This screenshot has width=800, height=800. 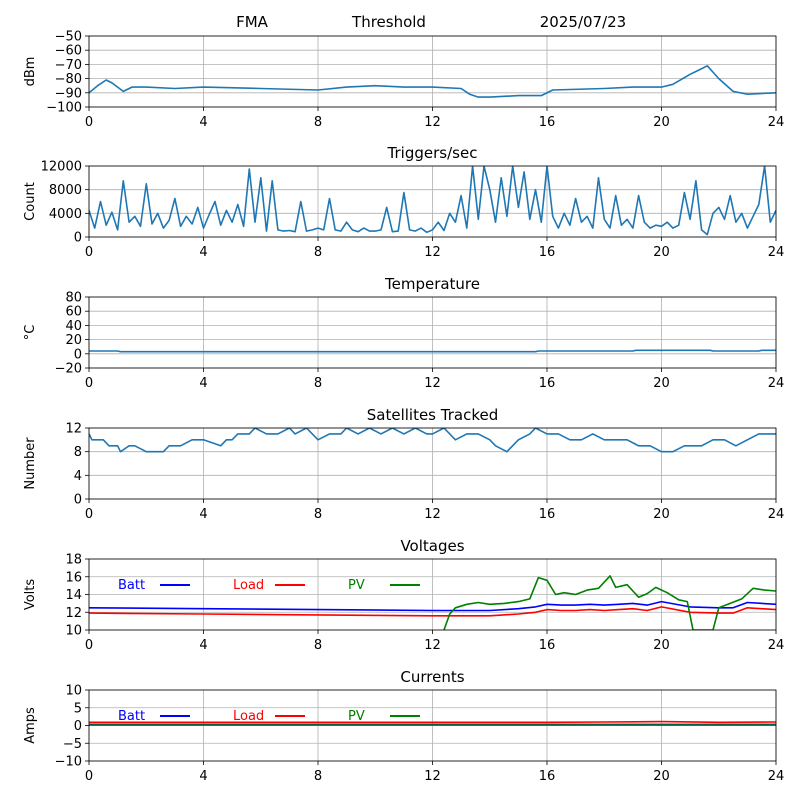 I want to click on y-tick-label: 60, so click(x=73, y=312).